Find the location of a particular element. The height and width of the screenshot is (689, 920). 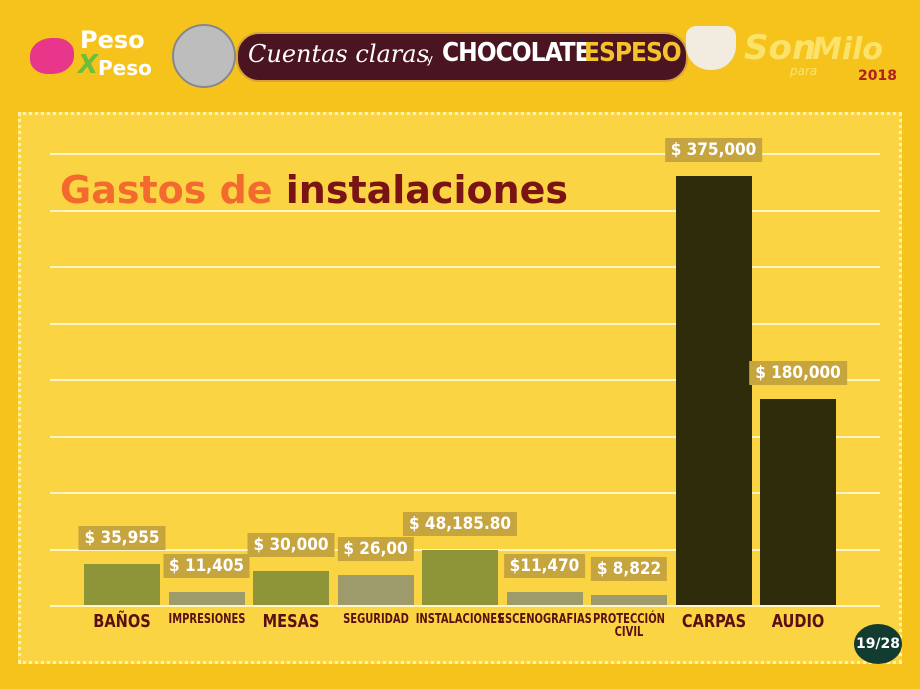

x-tick-label: SEGURIDAD is located at coordinates (375, 619).